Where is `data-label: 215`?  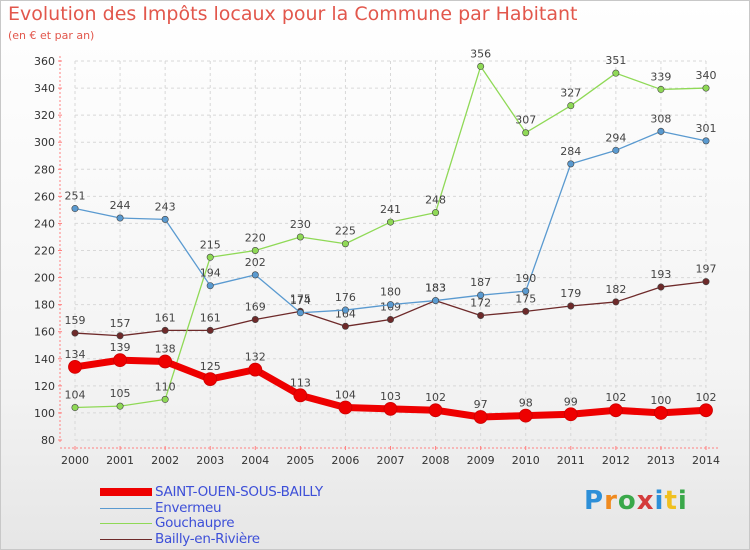
data-label: 215 is located at coordinates (210, 244).